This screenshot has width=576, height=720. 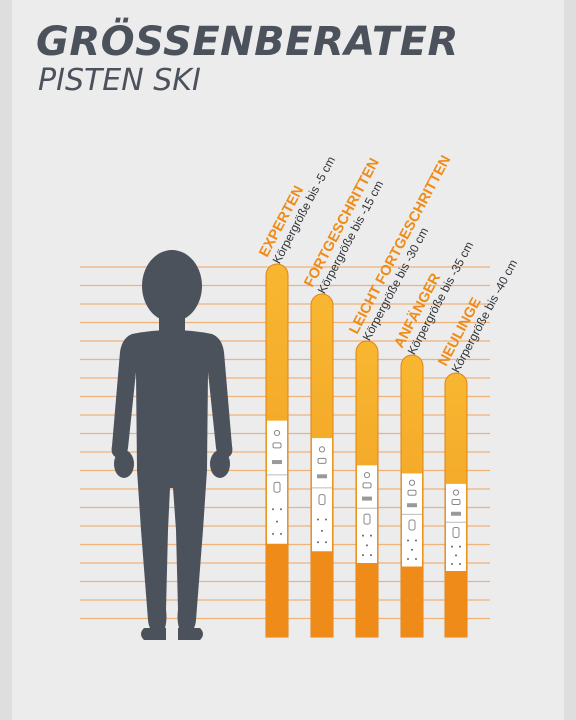 I want to click on person-silhouette-icon, so click(x=172, y=445).